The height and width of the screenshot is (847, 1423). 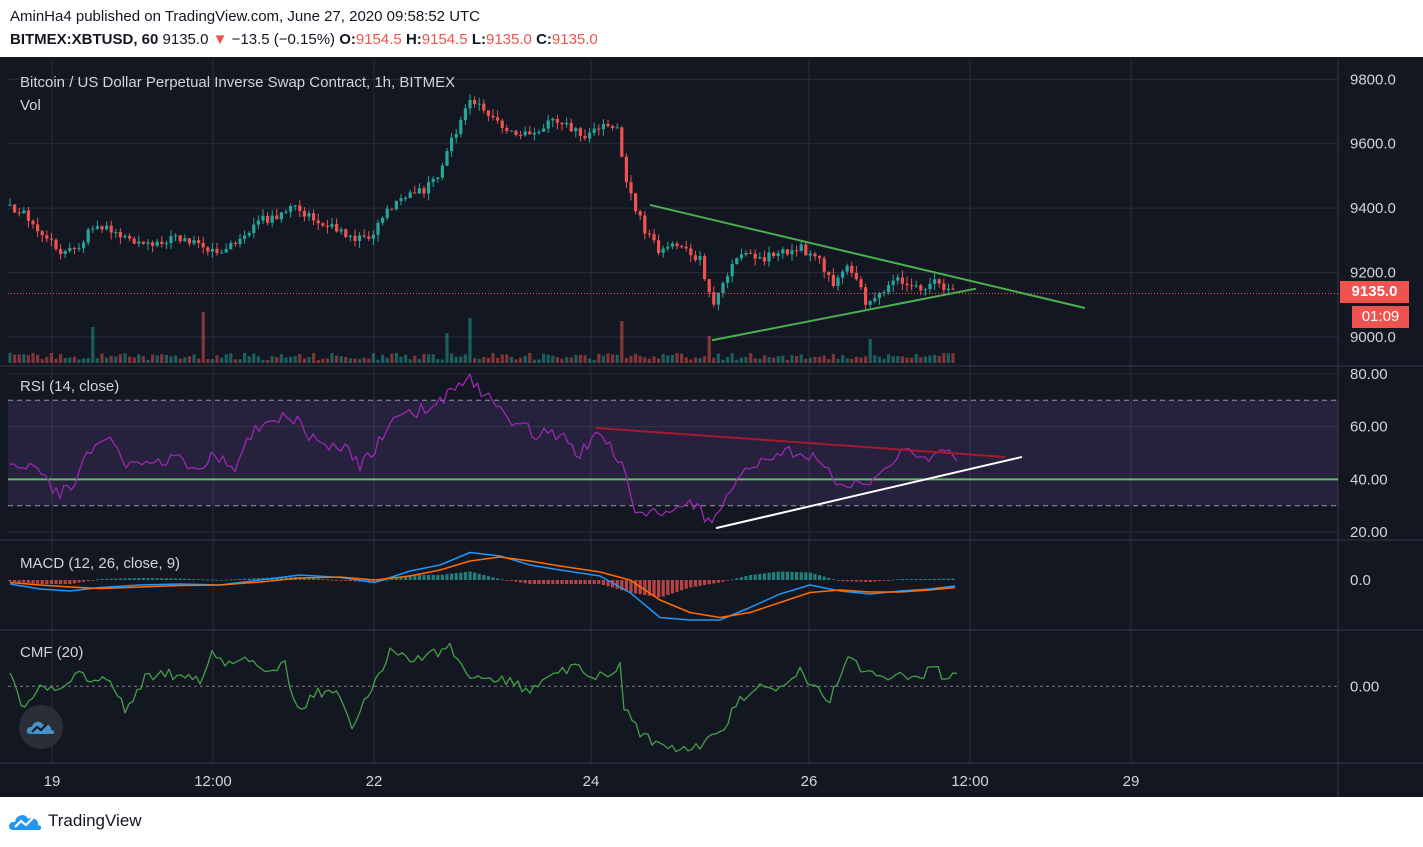 What do you see at coordinates (1369, 427) in the screenshot?
I see `rsi-tick-label: 60.00` at bounding box center [1369, 427].